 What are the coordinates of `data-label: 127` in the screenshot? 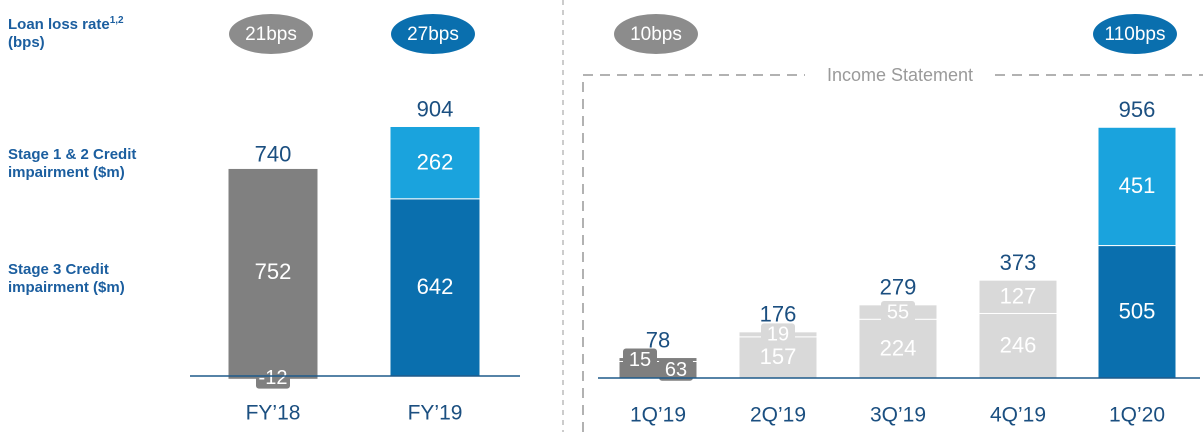 It's located at (1018, 296).